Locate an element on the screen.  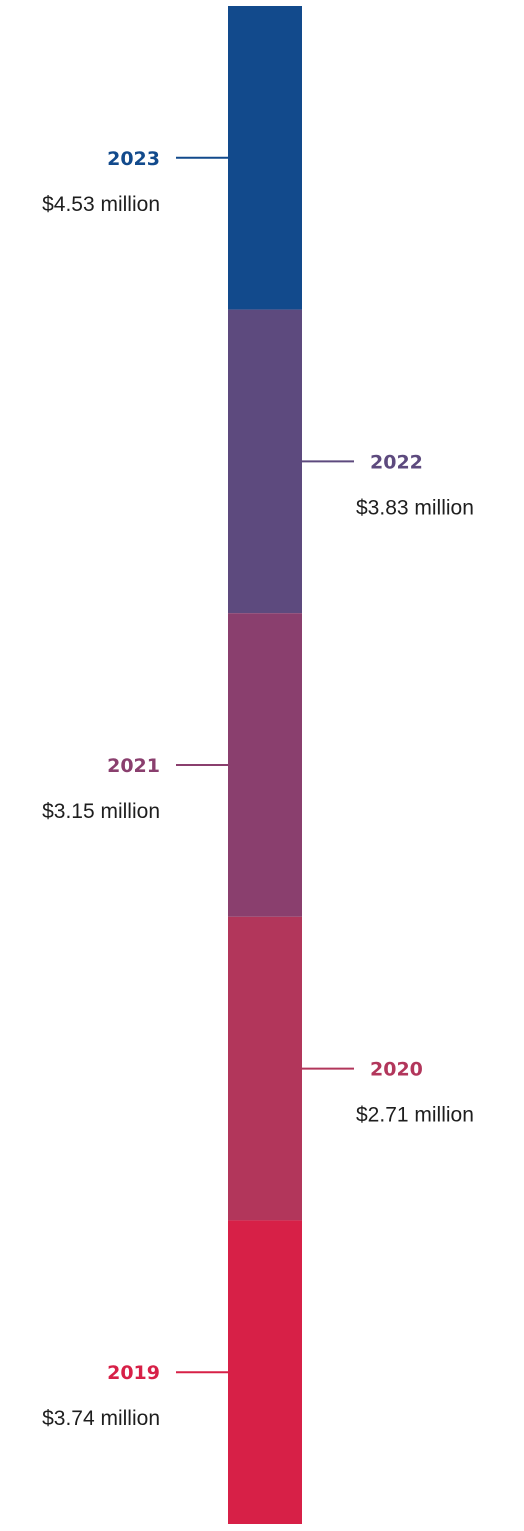
value-label-2021: $3.15 million is located at coordinates (101, 811).